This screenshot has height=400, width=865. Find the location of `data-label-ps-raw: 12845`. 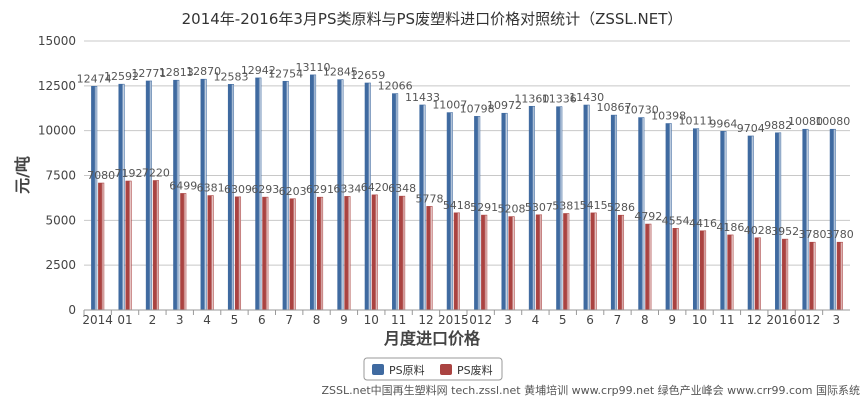

data-label-ps-raw: 12845 is located at coordinates (340, 72).